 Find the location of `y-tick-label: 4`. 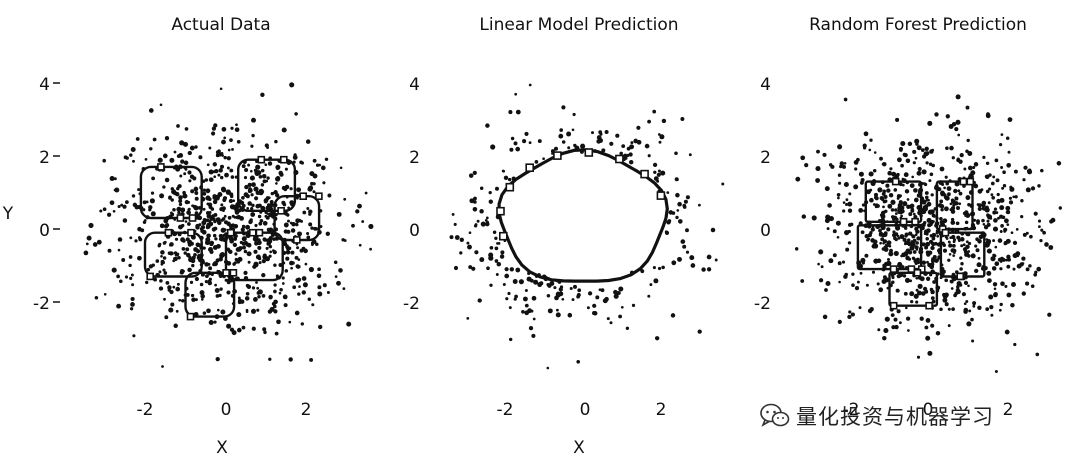

y-tick-label: 4 is located at coordinates (765, 85).